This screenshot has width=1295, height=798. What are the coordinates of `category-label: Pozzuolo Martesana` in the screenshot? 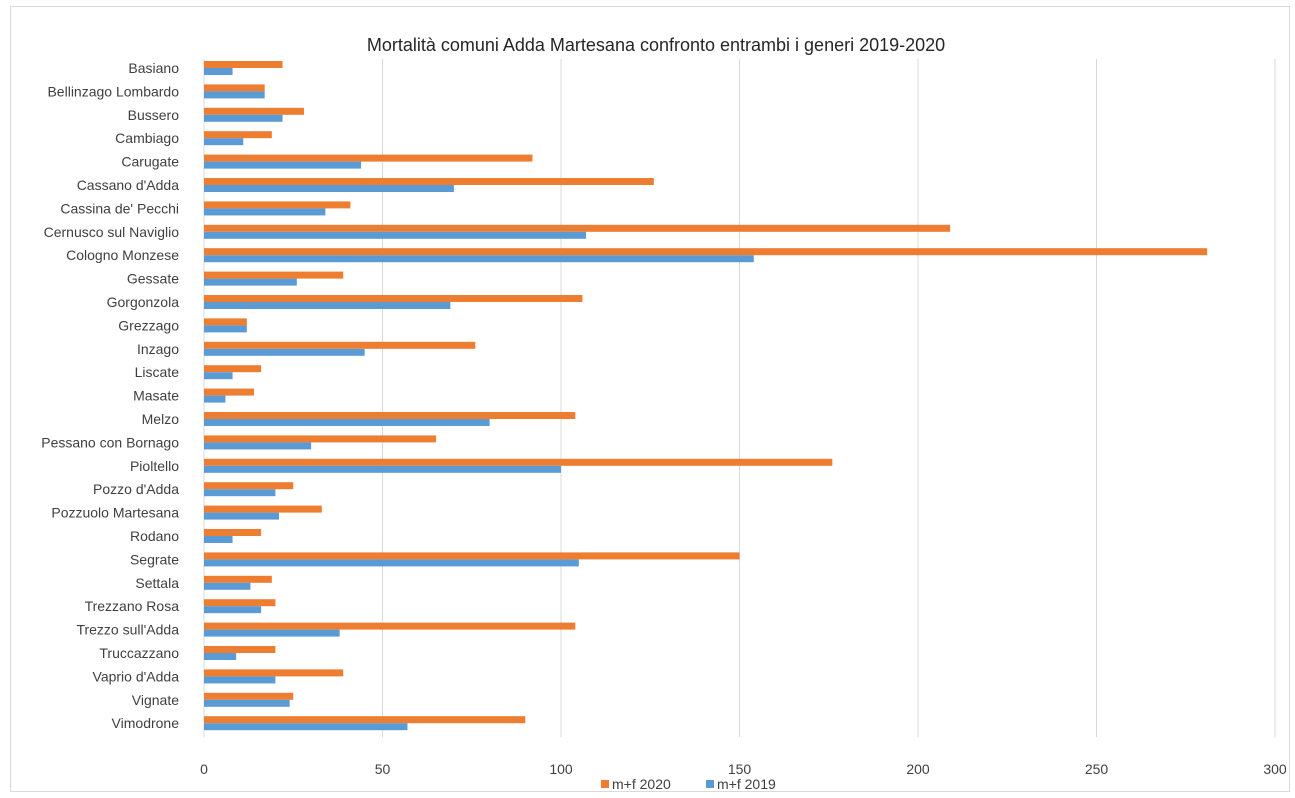 It's located at (115, 513).